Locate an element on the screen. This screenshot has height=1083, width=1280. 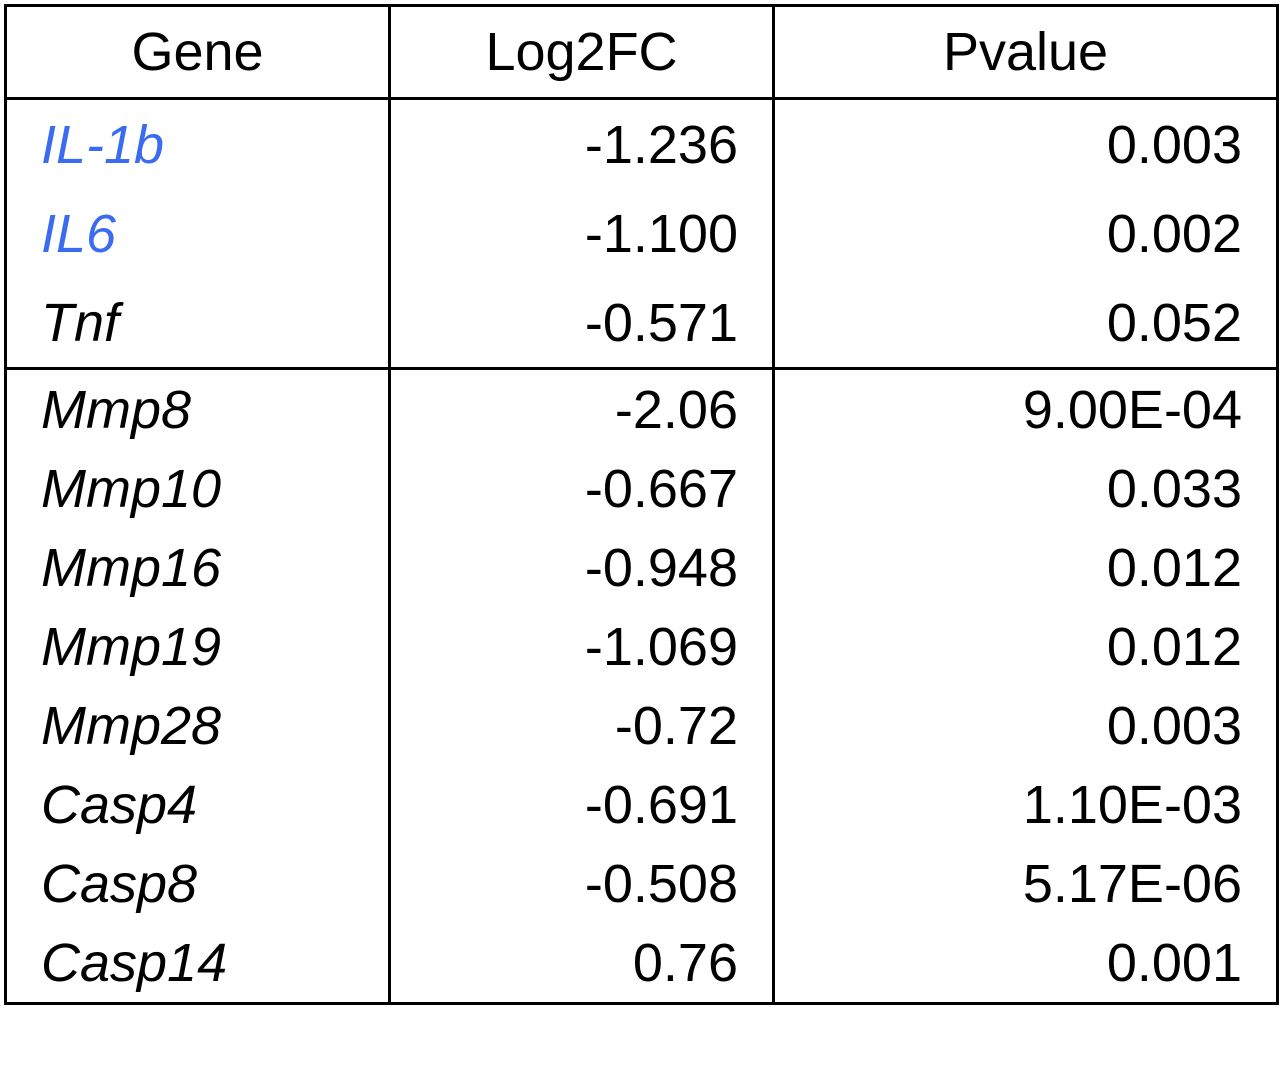
gene-name: Casp4 is located at coordinates (197, 804).